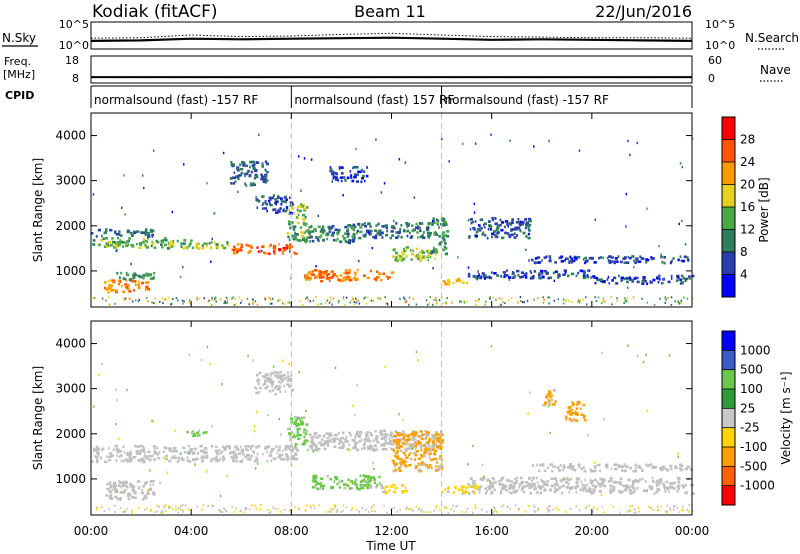 The height and width of the screenshot is (554, 800). Describe the element at coordinates (390, 11) in the screenshot. I see `beam-title: Beam 11` at that location.